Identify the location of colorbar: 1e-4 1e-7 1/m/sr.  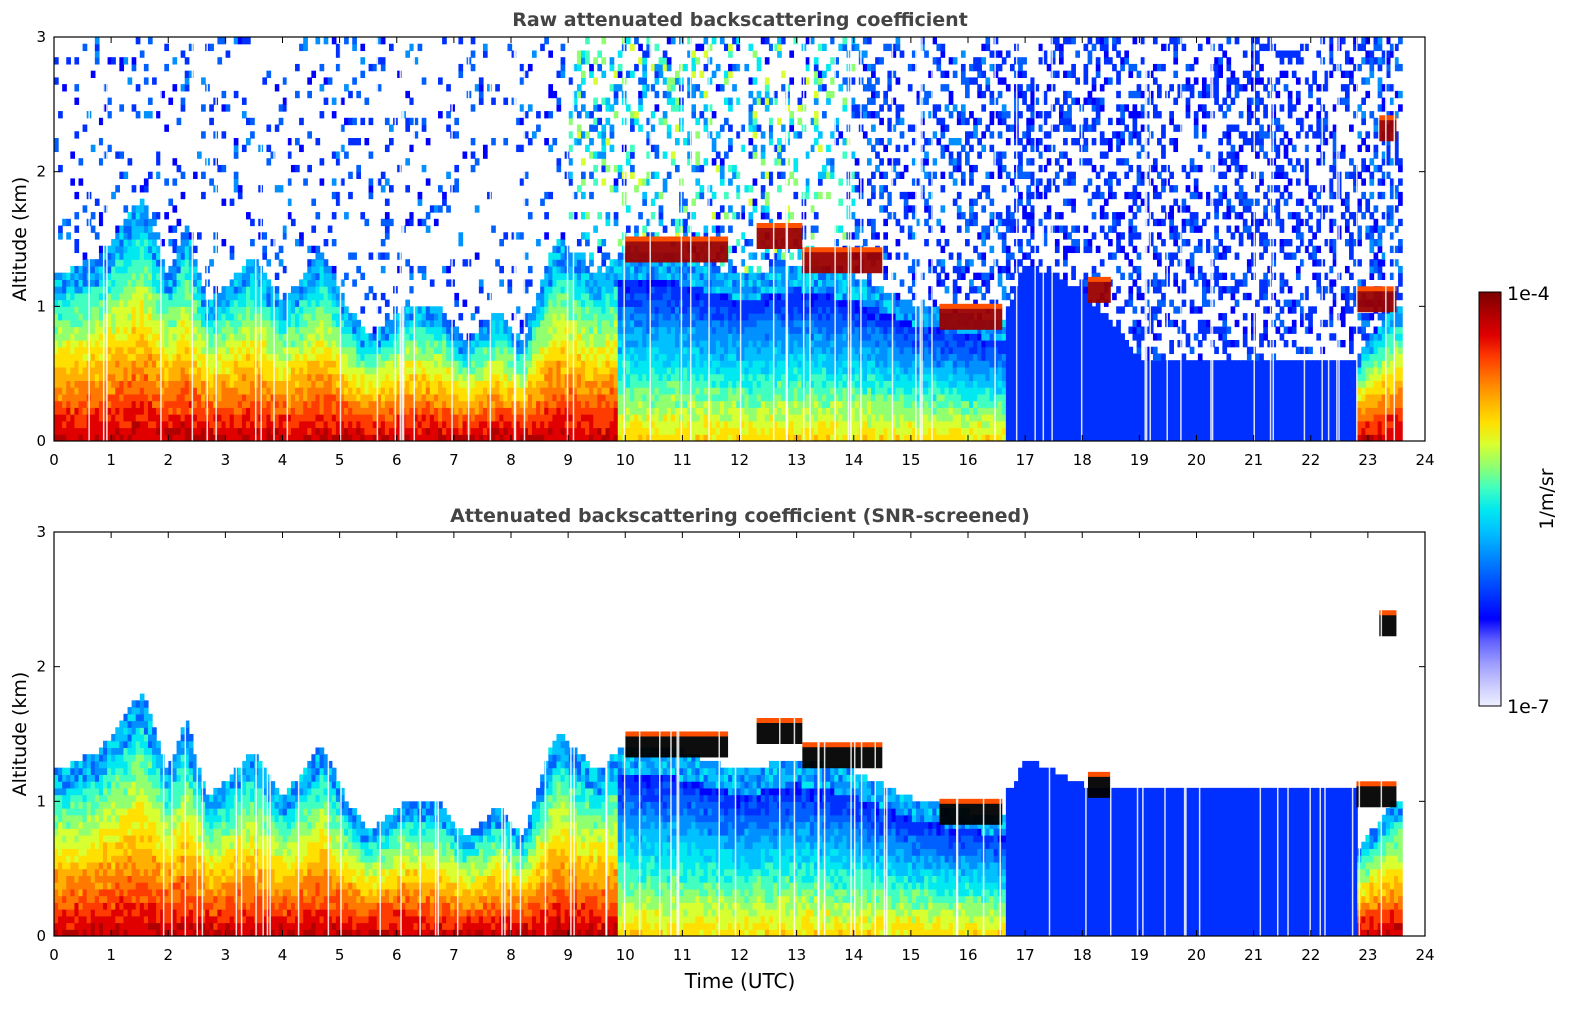
(1518, 500).